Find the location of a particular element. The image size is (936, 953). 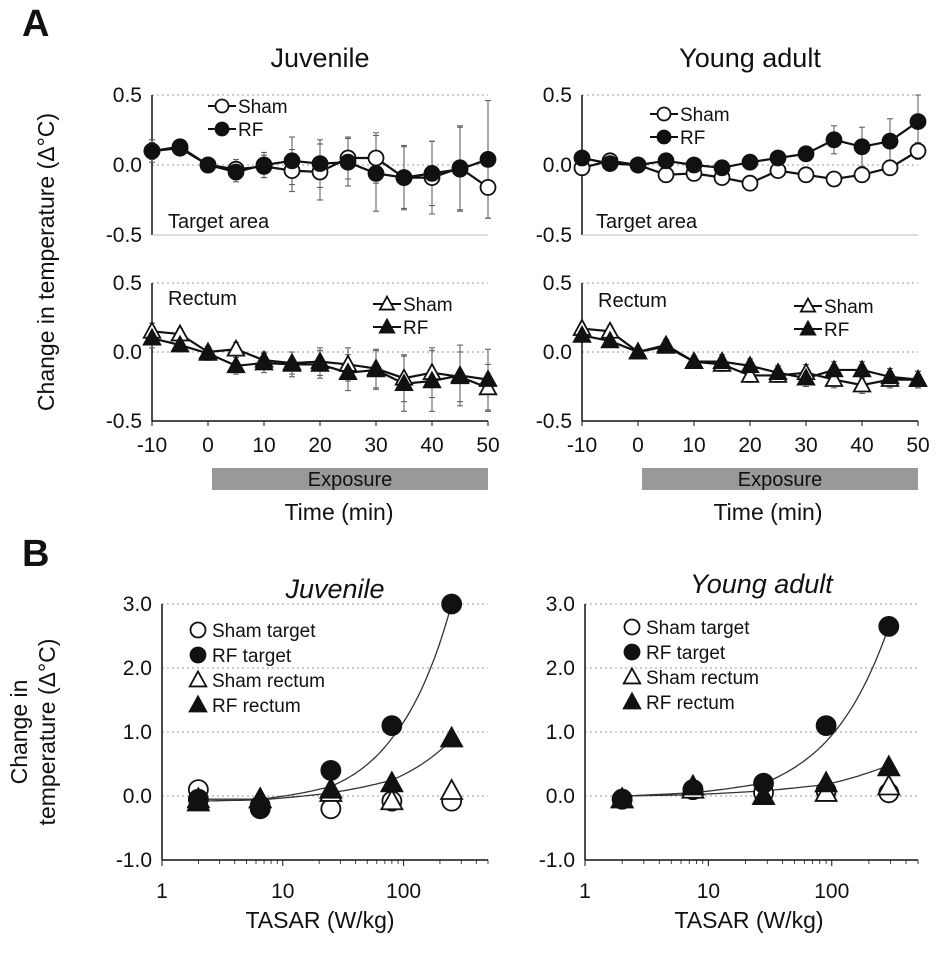

y-axis-label-a: Change in temperature (Δ°C) is located at coordinates (46, 262).